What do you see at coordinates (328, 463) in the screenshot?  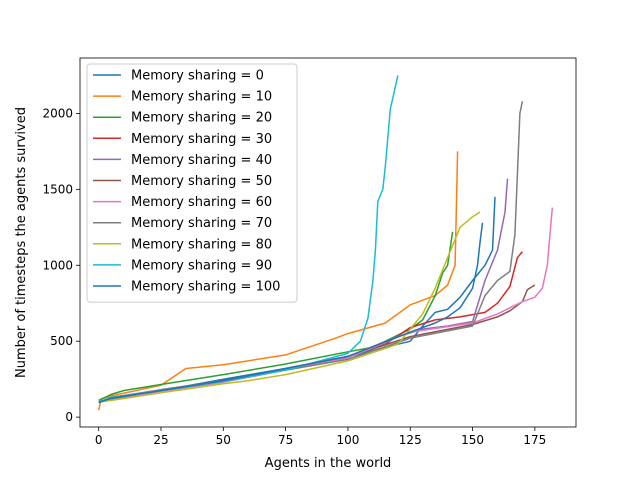 I see `x-axis-label: Agents in the world` at bounding box center [328, 463].